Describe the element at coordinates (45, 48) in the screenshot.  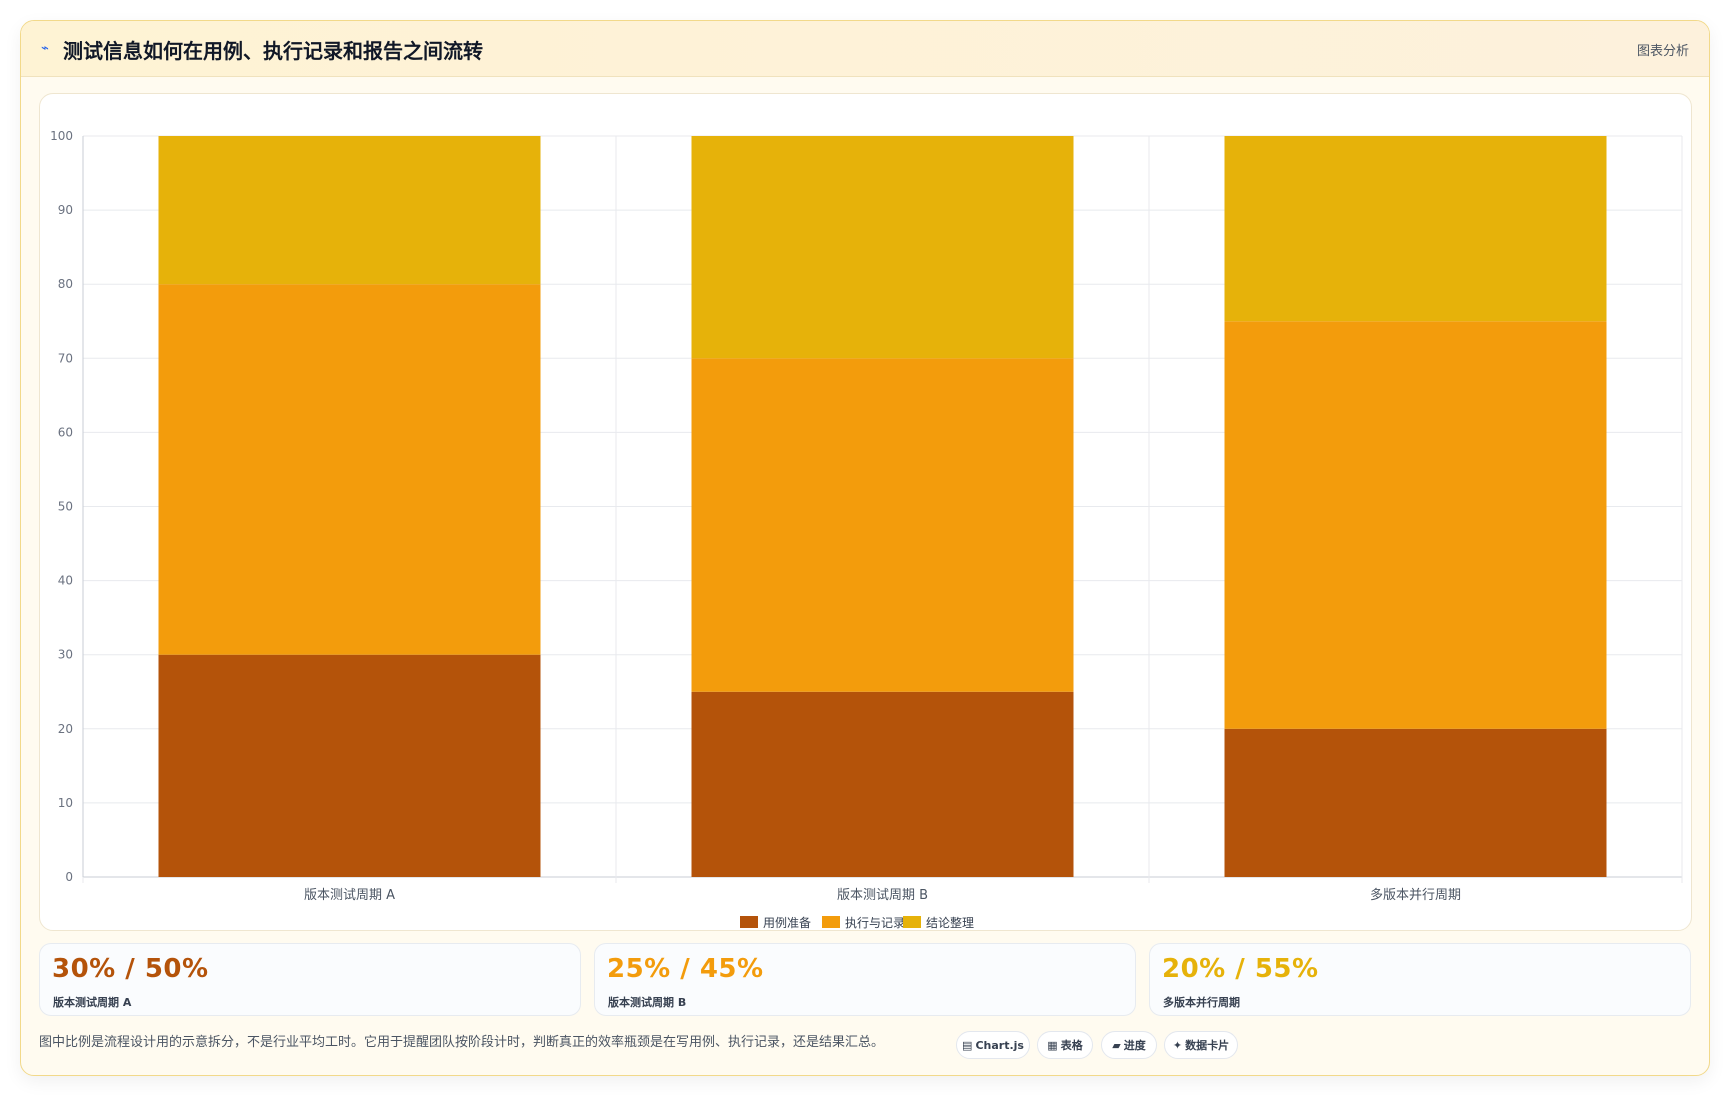
I see `chart-line-icon: ⌁` at that location.